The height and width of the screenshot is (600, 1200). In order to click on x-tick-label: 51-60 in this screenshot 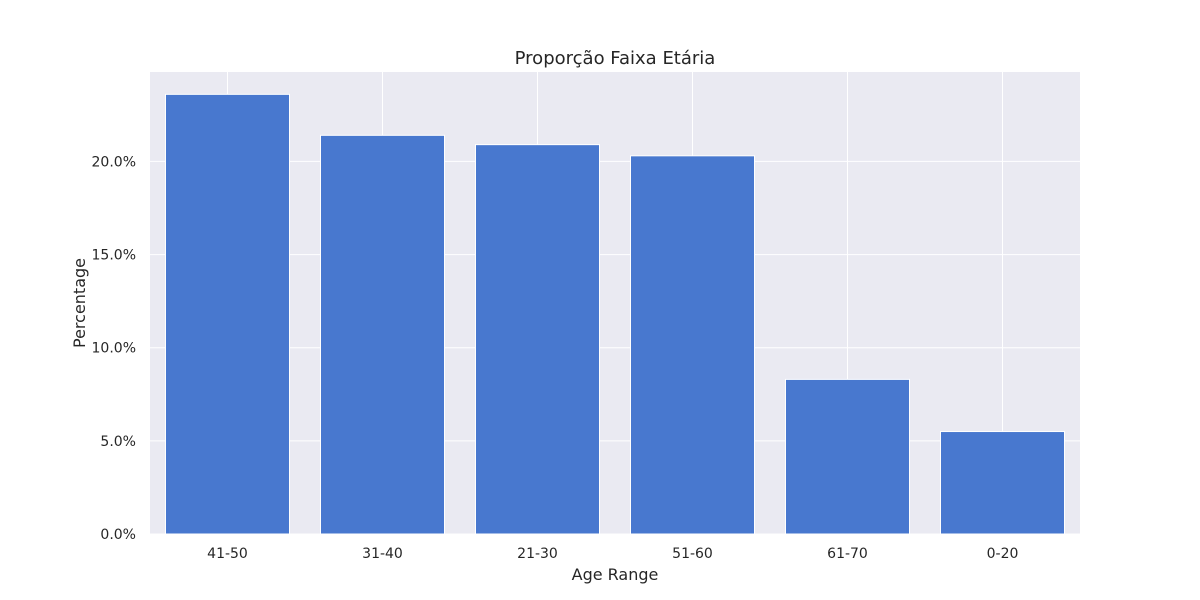, I will do `click(692, 554)`.